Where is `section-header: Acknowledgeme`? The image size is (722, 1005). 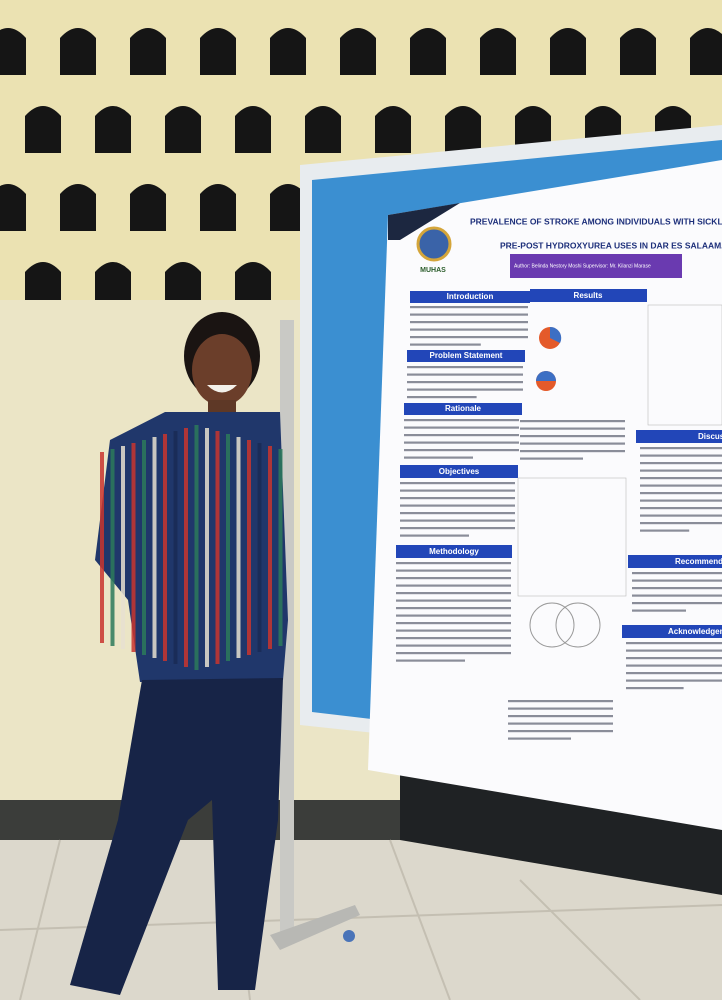
section-header: Acknowledgeme is located at coordinates (695, 631).